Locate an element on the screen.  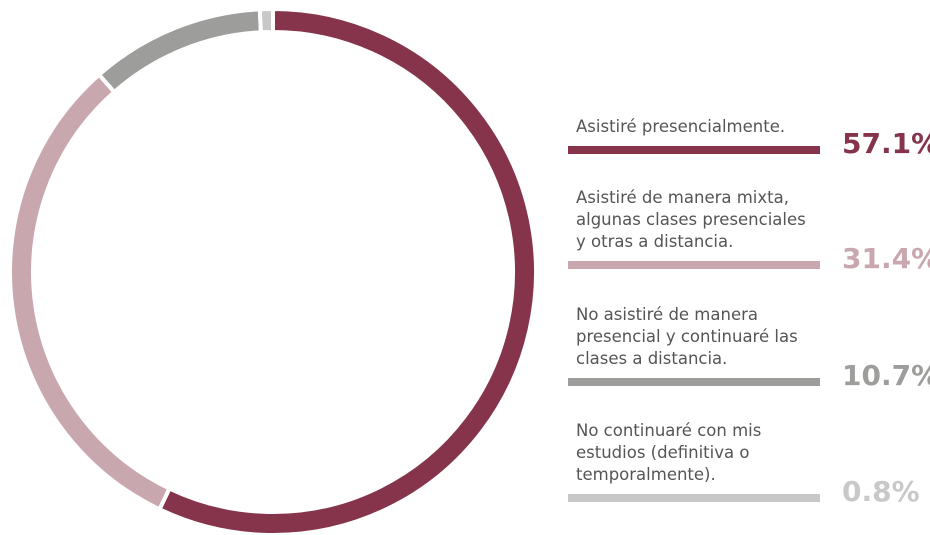
value-label: 0.8% is located at coordinates (881, 491).